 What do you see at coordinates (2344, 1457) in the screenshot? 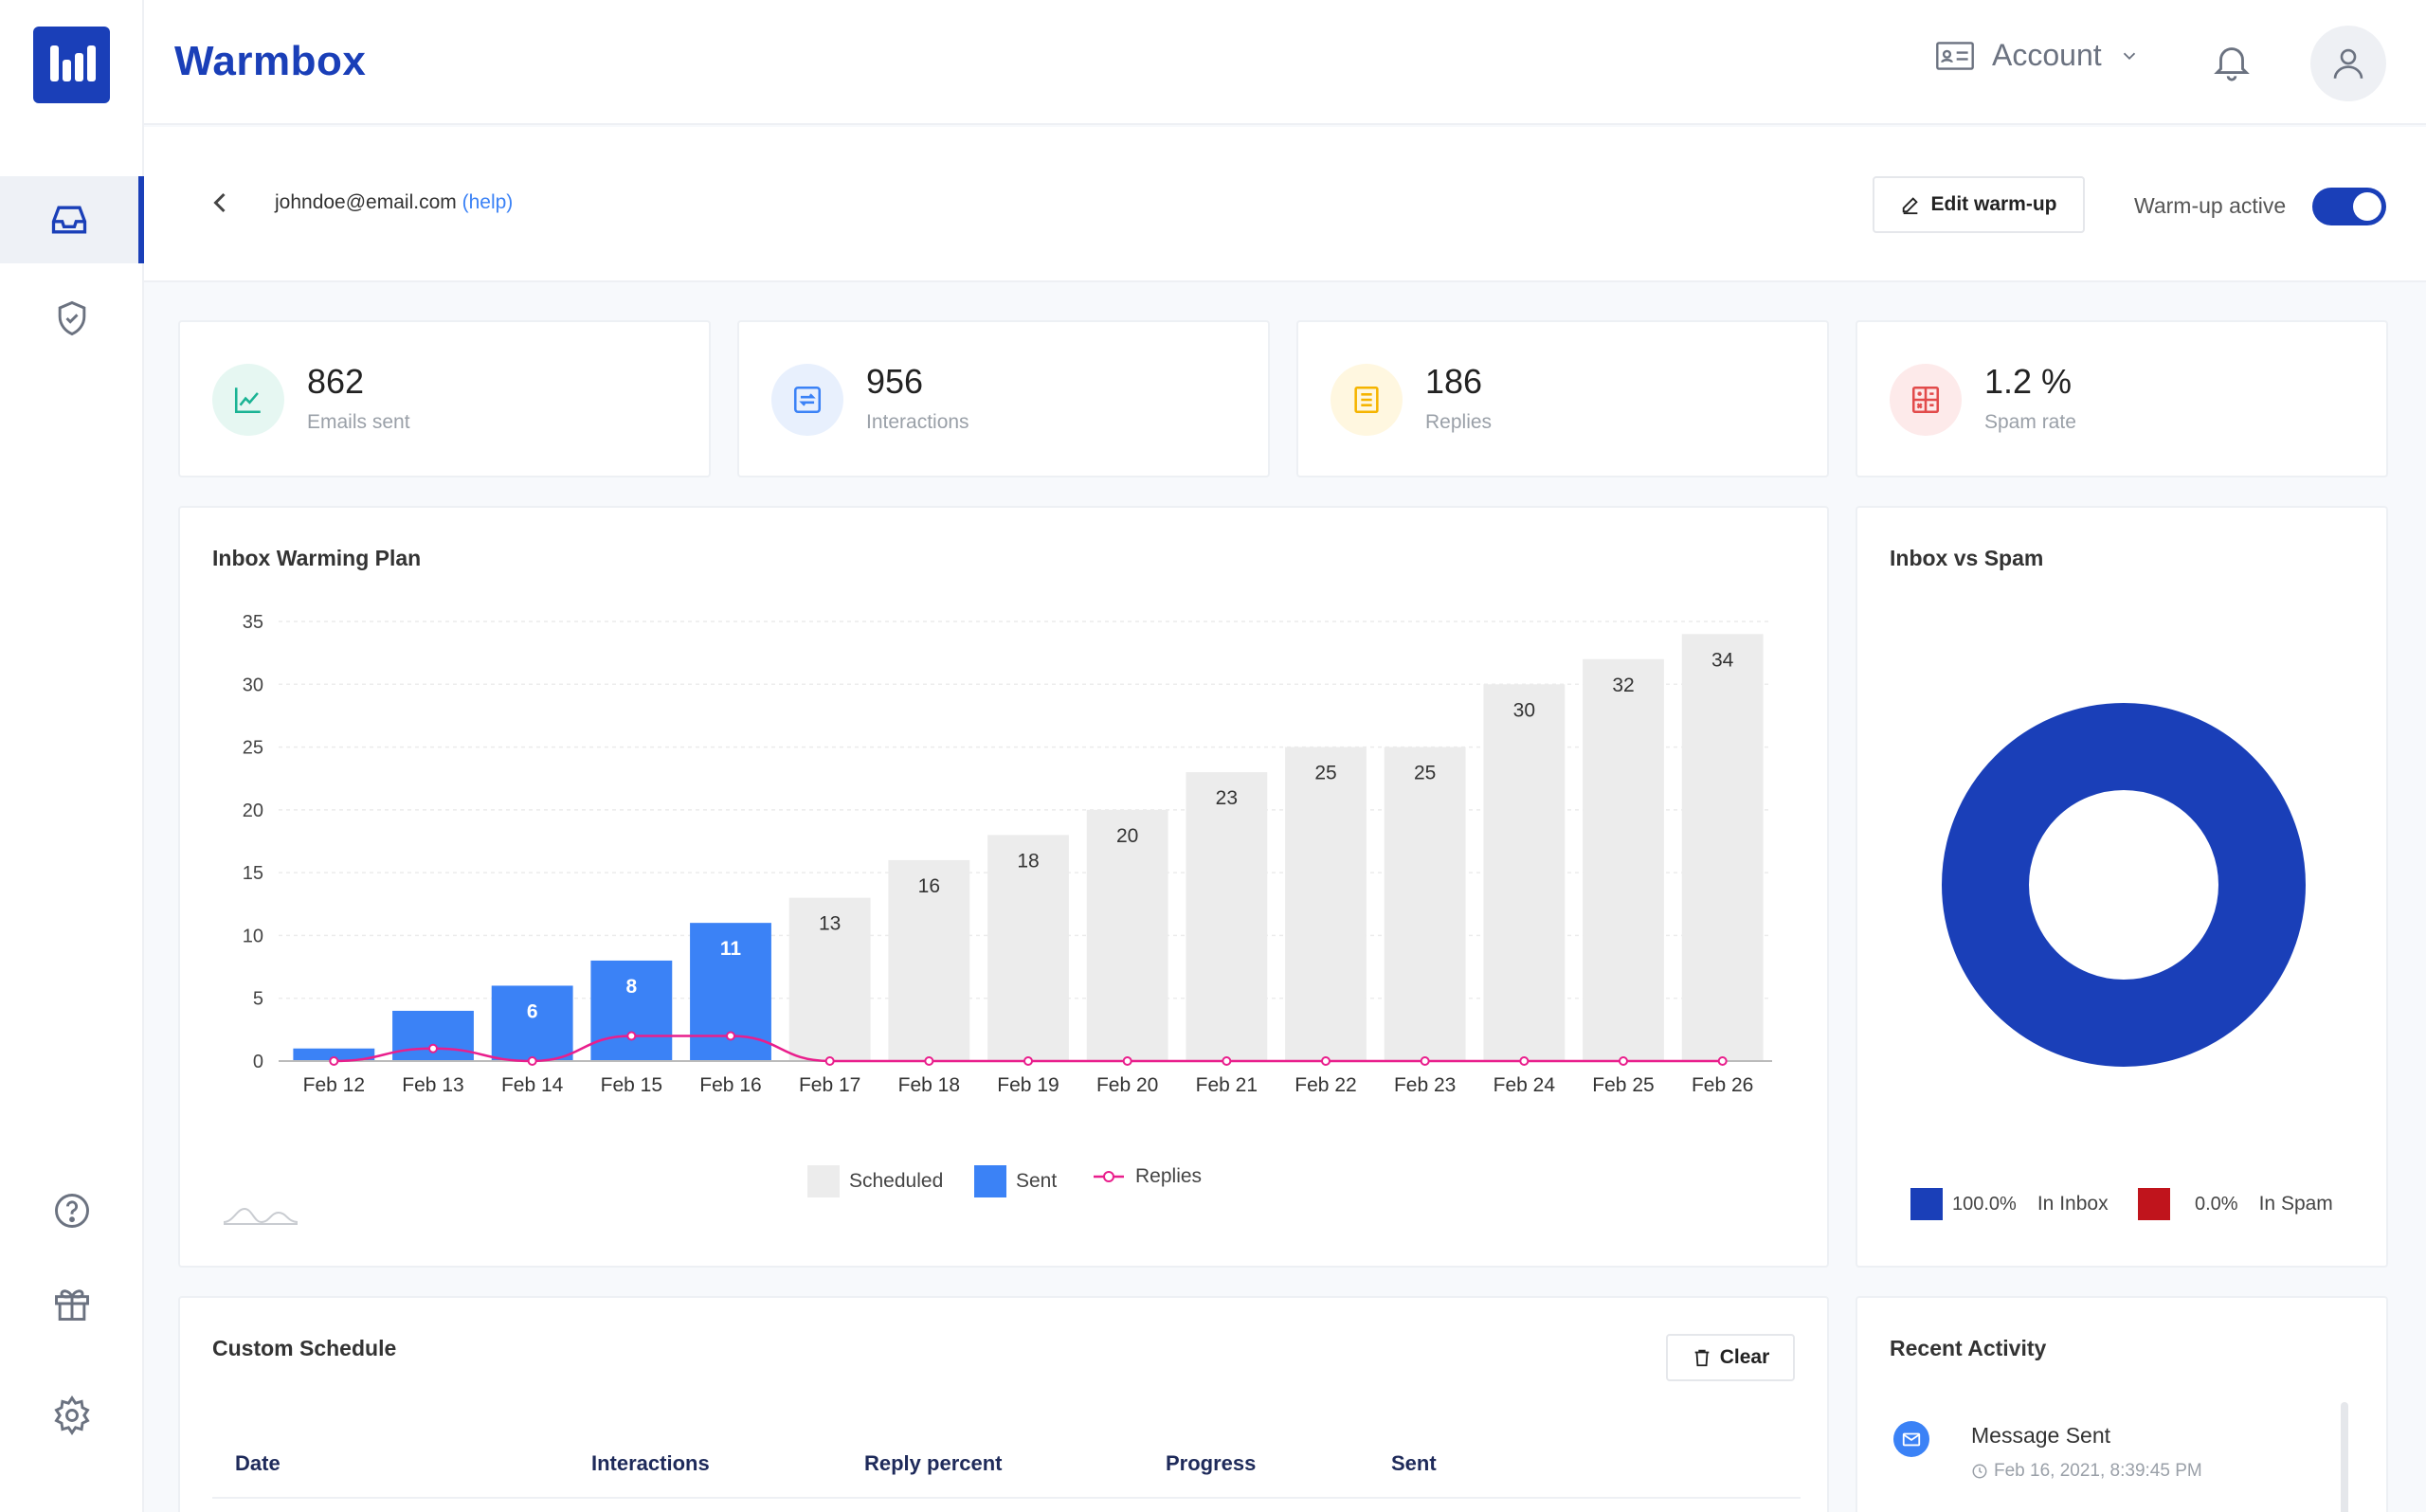
I see `activity-scrollbar` at bounding box center [2344, 1457].